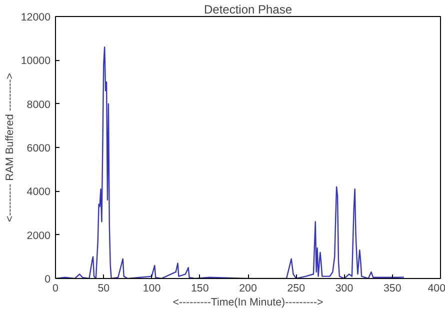  What do you see at coordinates (38, 192) in the screenshot?
I see `y-tick-label: 4000` at bounding box center [38, 192].